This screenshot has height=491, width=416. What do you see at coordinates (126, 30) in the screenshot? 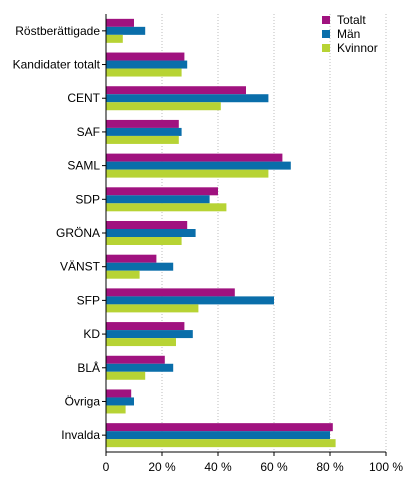
I see `bar-män-0` at bounding box center [126, 30].